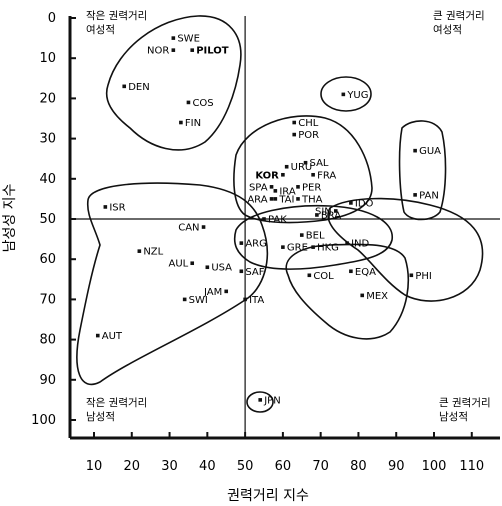  I want to click on point-label: PAN, so click(429, 195).